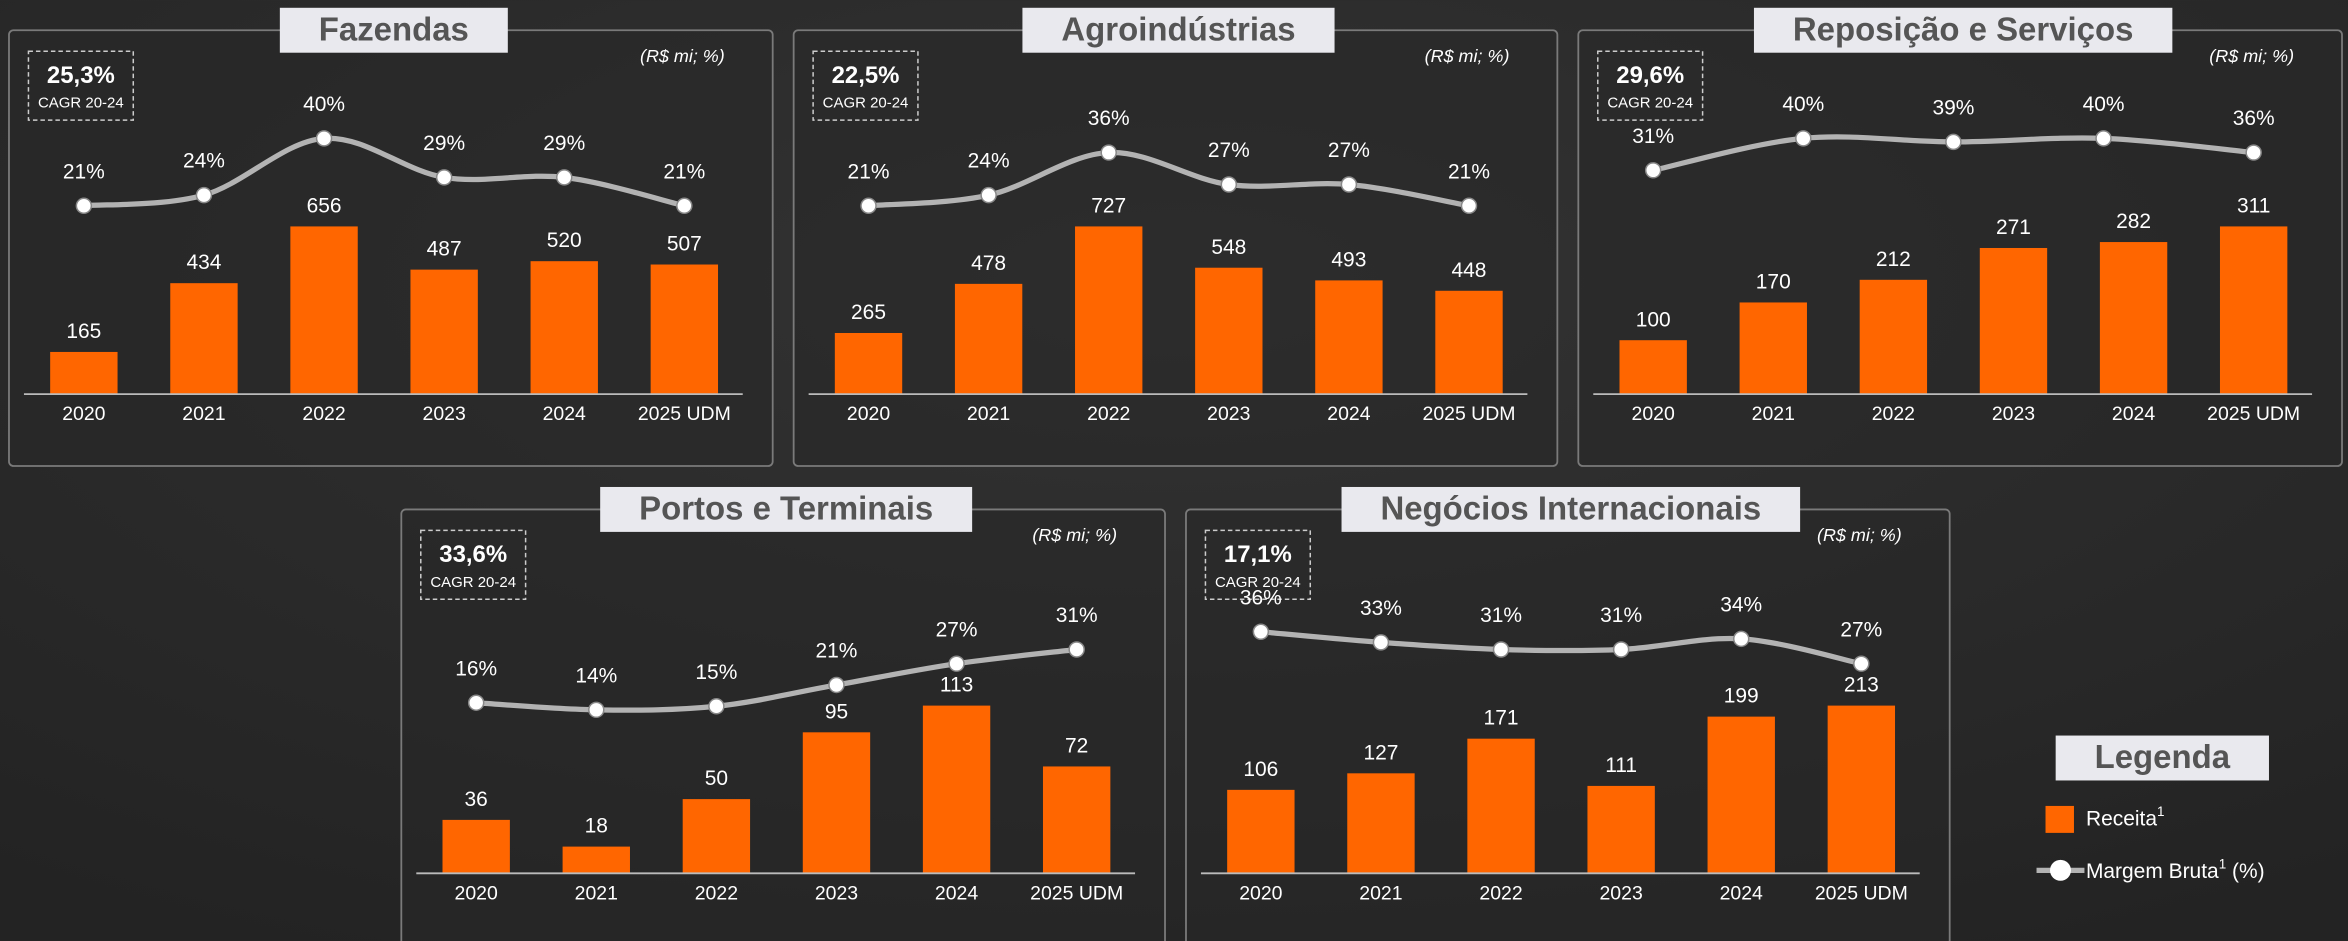  I want to click on x-tick-label: 2023, so click(444, 414).